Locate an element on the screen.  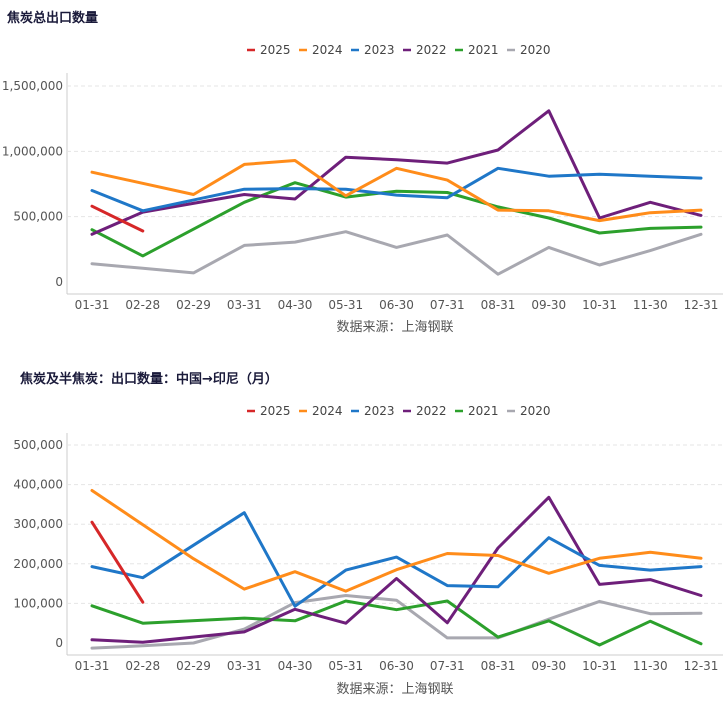
chart-title: 焦炭总出口数量 is located at coordinates (52, 18).